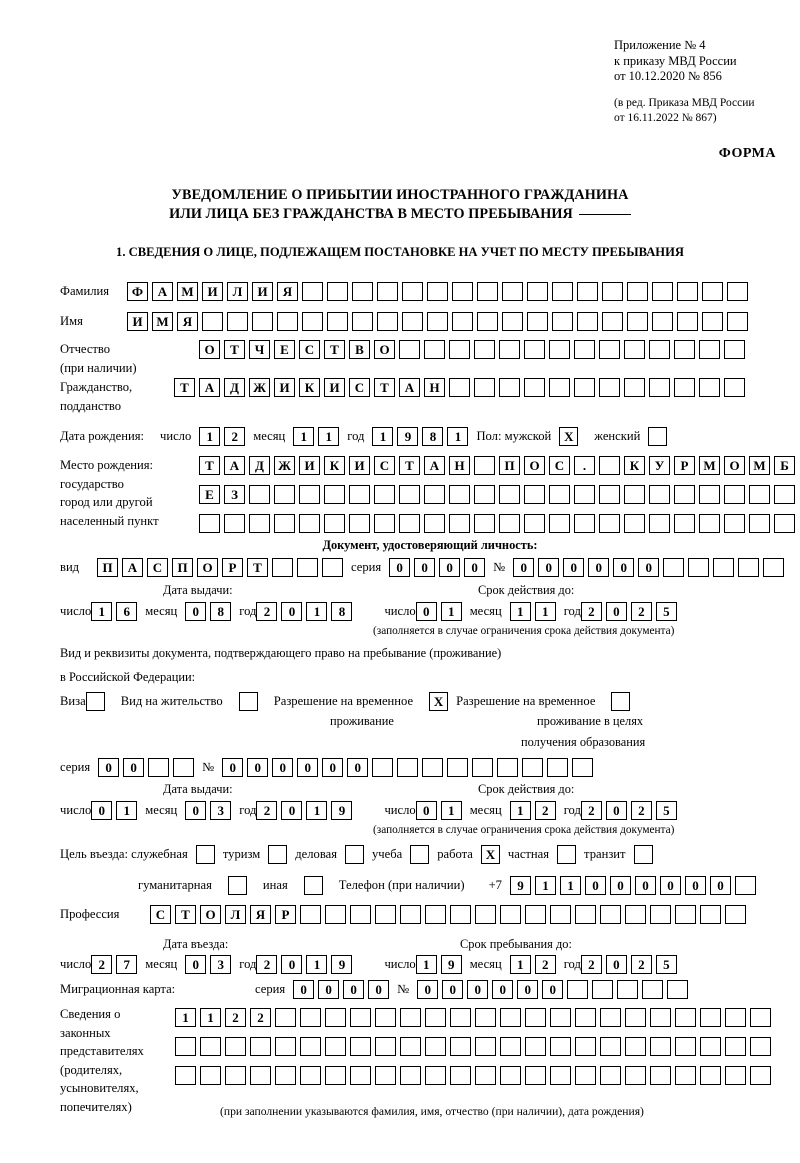 The width and height of the screenshot is (800, 1163). I want to click on char-cell: Л, so click(235, 914).